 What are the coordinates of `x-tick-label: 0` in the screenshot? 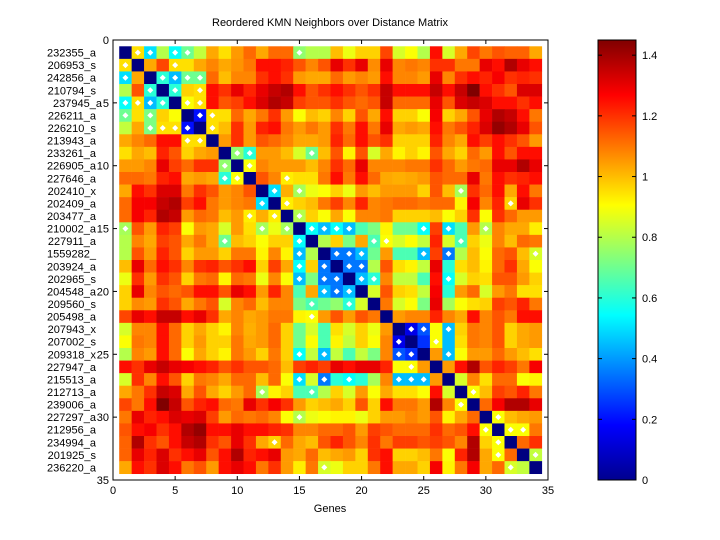 It's located at (113, 491).